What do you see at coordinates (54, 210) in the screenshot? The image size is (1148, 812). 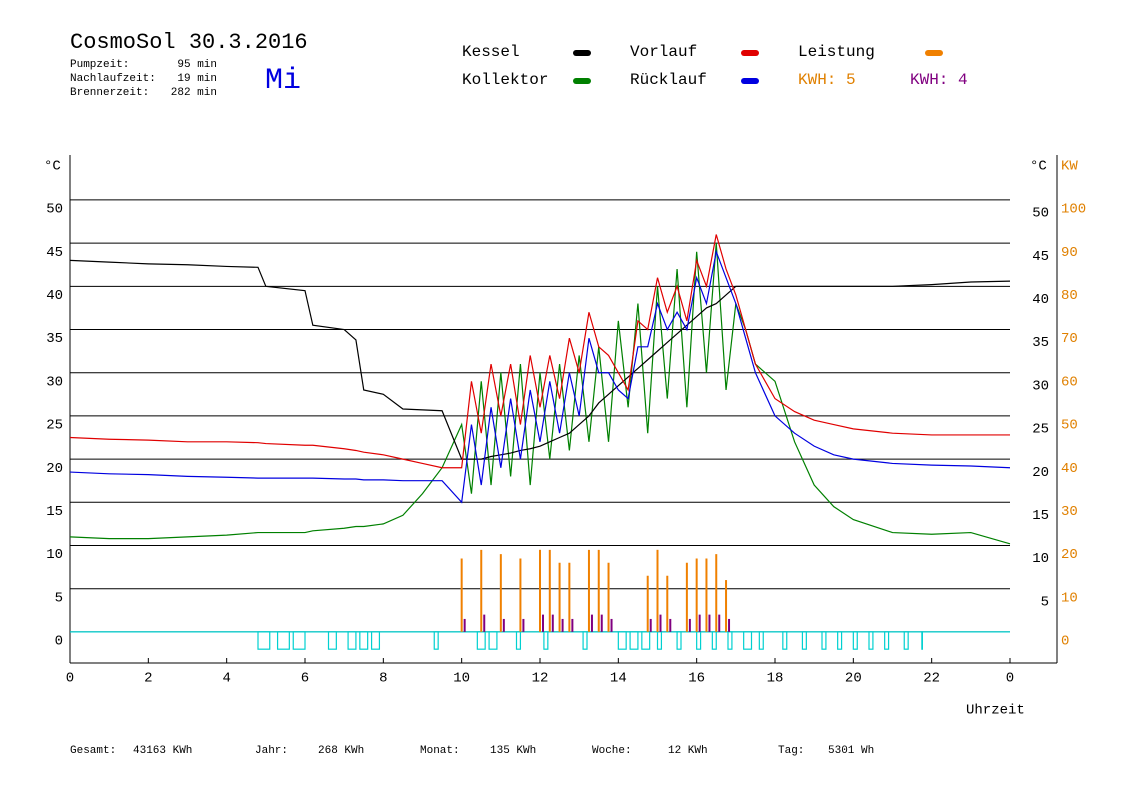 I see `y-tick-label: 50` at bounding box center [54, 210].